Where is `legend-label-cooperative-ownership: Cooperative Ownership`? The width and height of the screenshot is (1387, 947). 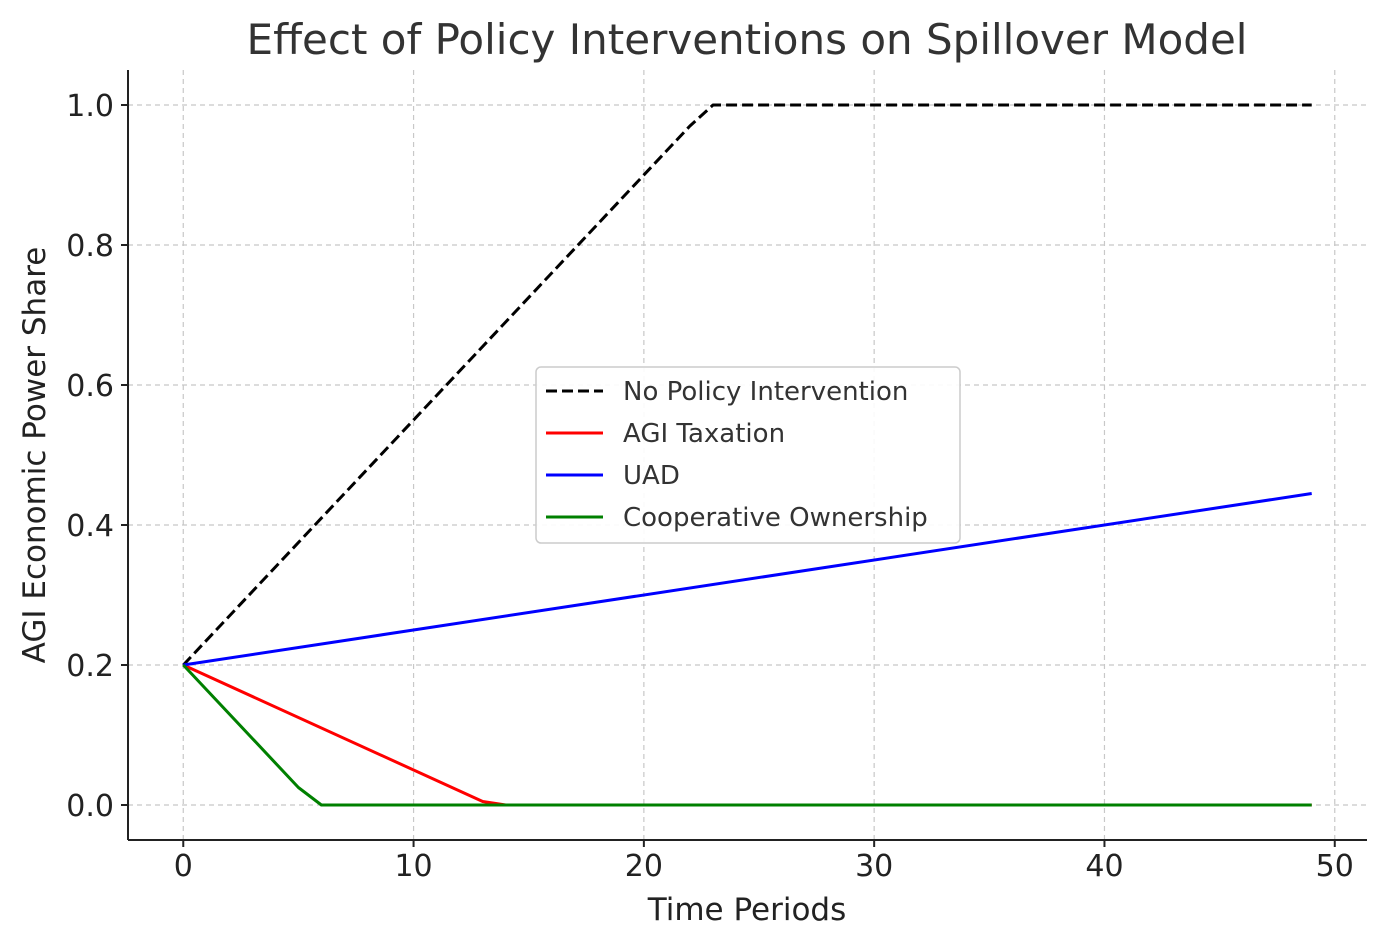 legend-label-cooperative-ownership: Cooperative Ownership is located at coordinates (775, 518).